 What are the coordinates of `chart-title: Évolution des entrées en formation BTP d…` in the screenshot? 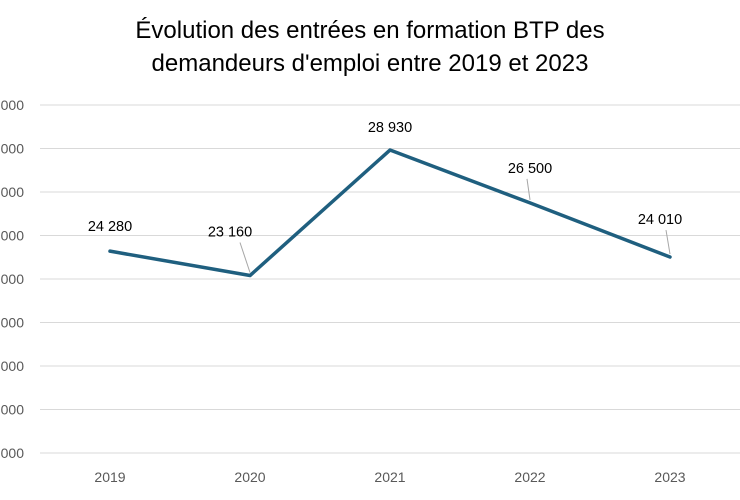 It's located at (370, 47).